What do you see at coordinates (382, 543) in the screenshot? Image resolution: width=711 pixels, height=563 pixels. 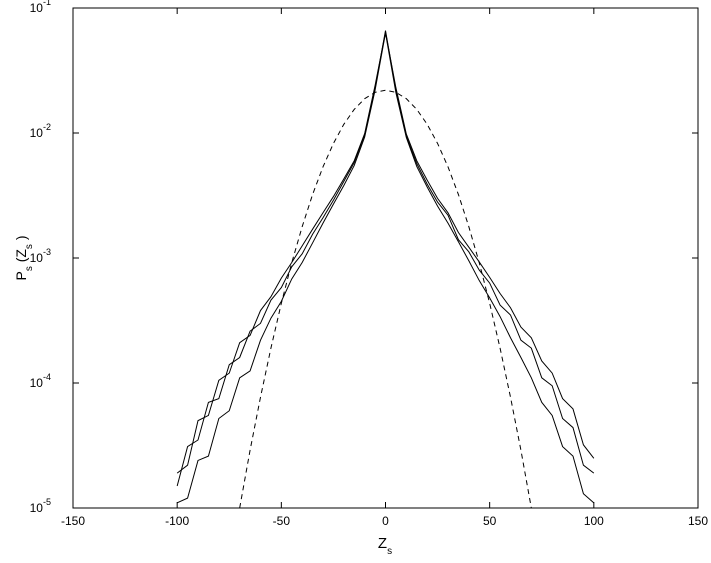 I see `label-text: Z` at bounding box center [382, 543].